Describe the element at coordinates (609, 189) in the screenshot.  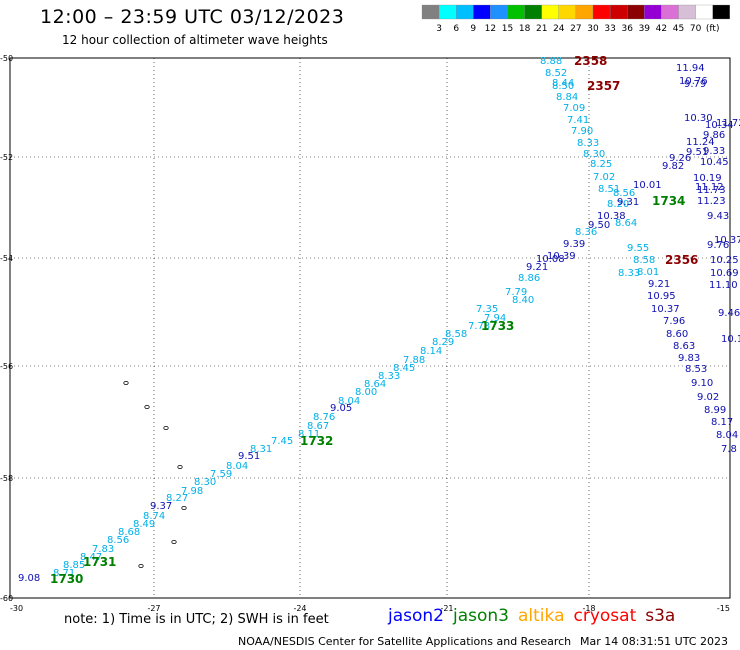
I see `wave-height-value: 8.51` at that location.